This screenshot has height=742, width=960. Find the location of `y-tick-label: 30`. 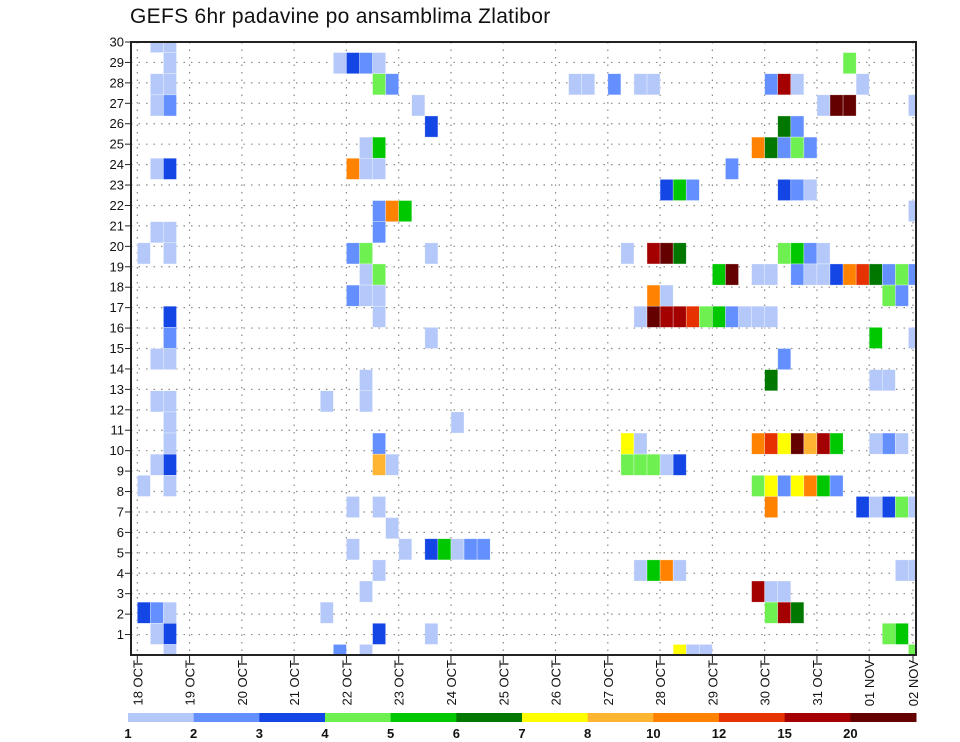

y-tick-label: 30 is located at coordinates (117, 42).